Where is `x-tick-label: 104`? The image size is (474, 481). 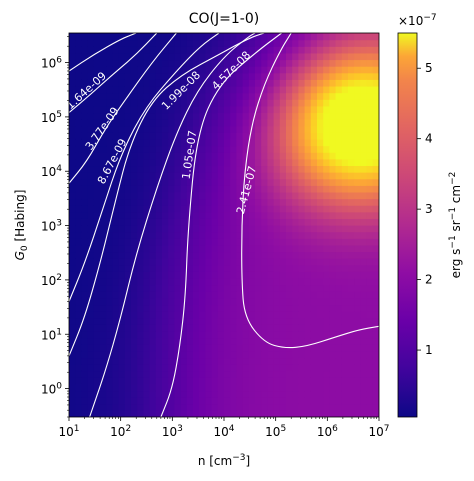
x-tick-label: 104 is located at coordinates (223, 431).